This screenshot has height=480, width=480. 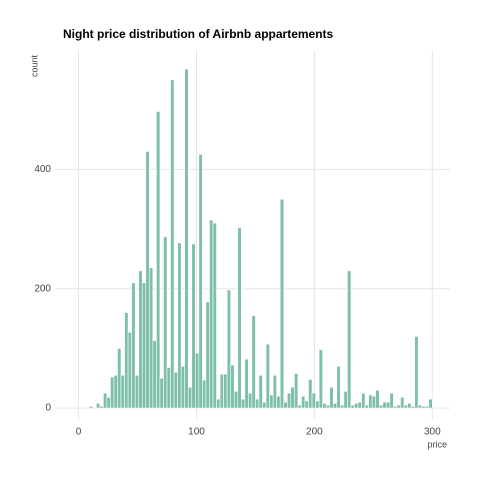 What do you see at coordinates (314, 432) in the screenshot?
I see `x-tick-label: 200` at bounding box center [314, 432].